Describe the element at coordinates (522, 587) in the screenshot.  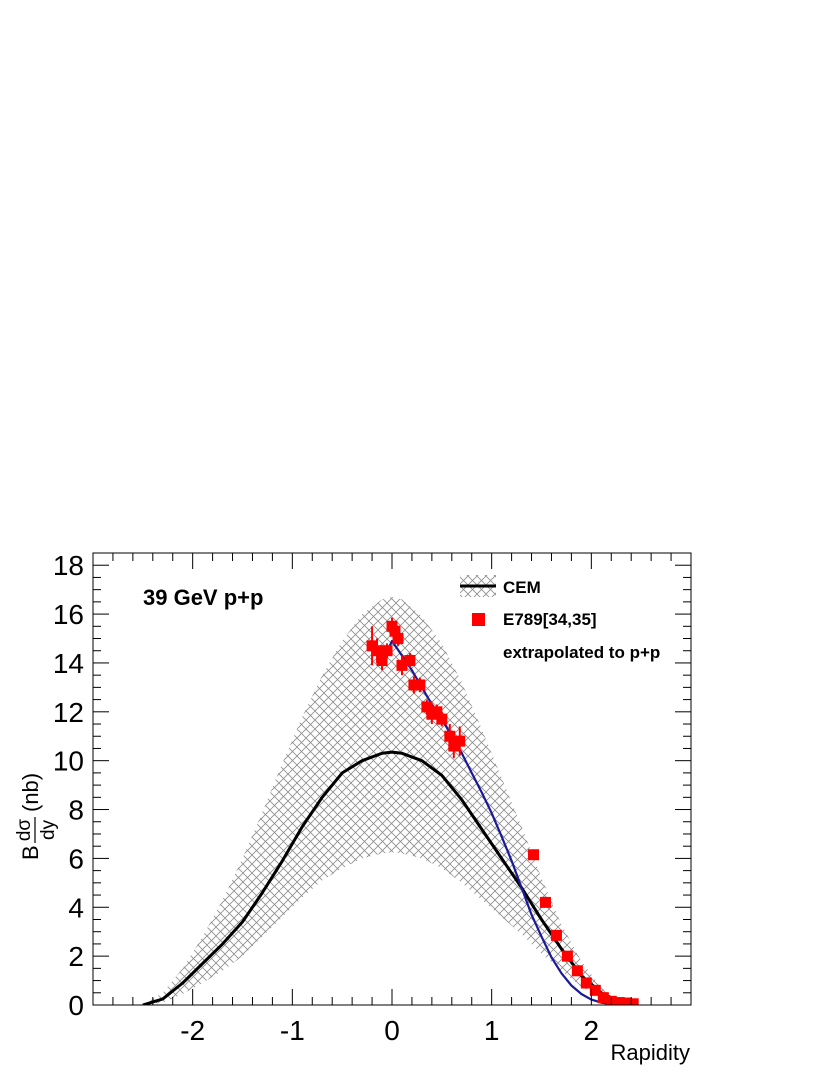
I see `legend-cem-label: CEM` at that location.